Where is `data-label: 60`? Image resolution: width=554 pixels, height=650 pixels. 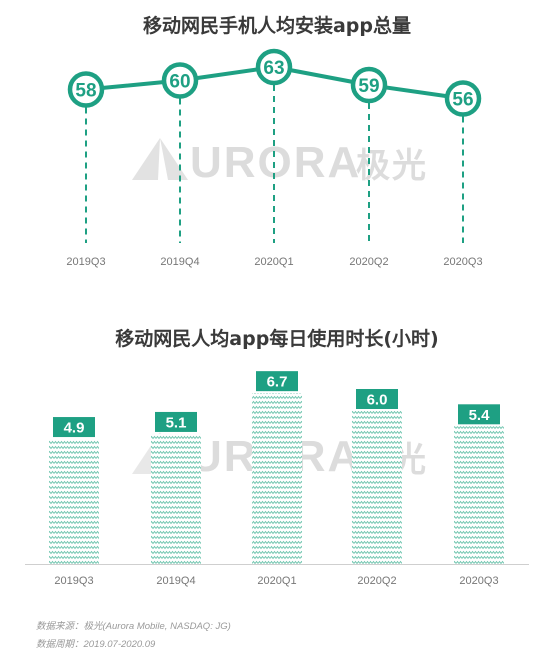
data-label: 60 is located at coordinates (179, 82).